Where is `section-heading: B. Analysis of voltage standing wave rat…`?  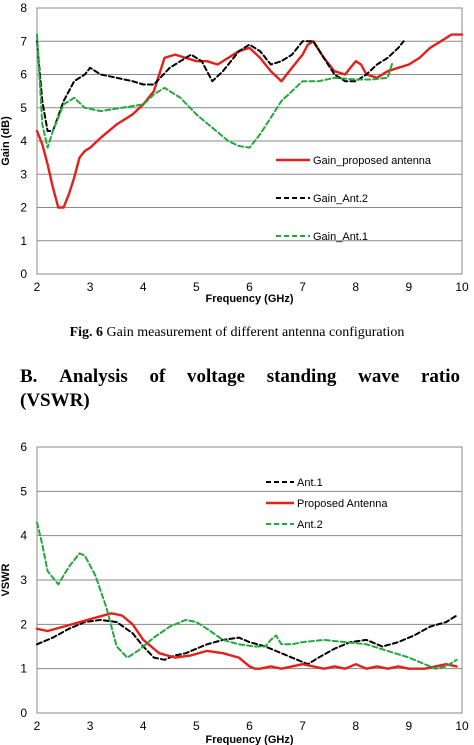 section-heading: B. Analysis of voltage standing wave rat… is located at coordinates (240, 389).